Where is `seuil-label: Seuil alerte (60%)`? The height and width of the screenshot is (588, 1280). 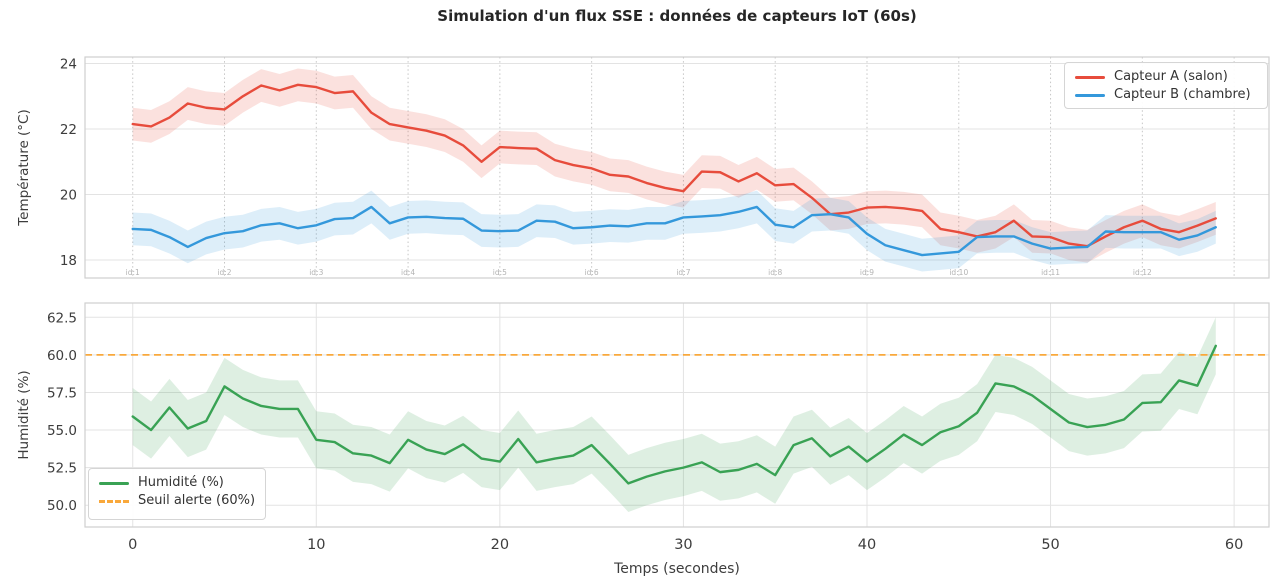
seuil-label: Seuil alerte (60%) is located at coordinates (197, 500).